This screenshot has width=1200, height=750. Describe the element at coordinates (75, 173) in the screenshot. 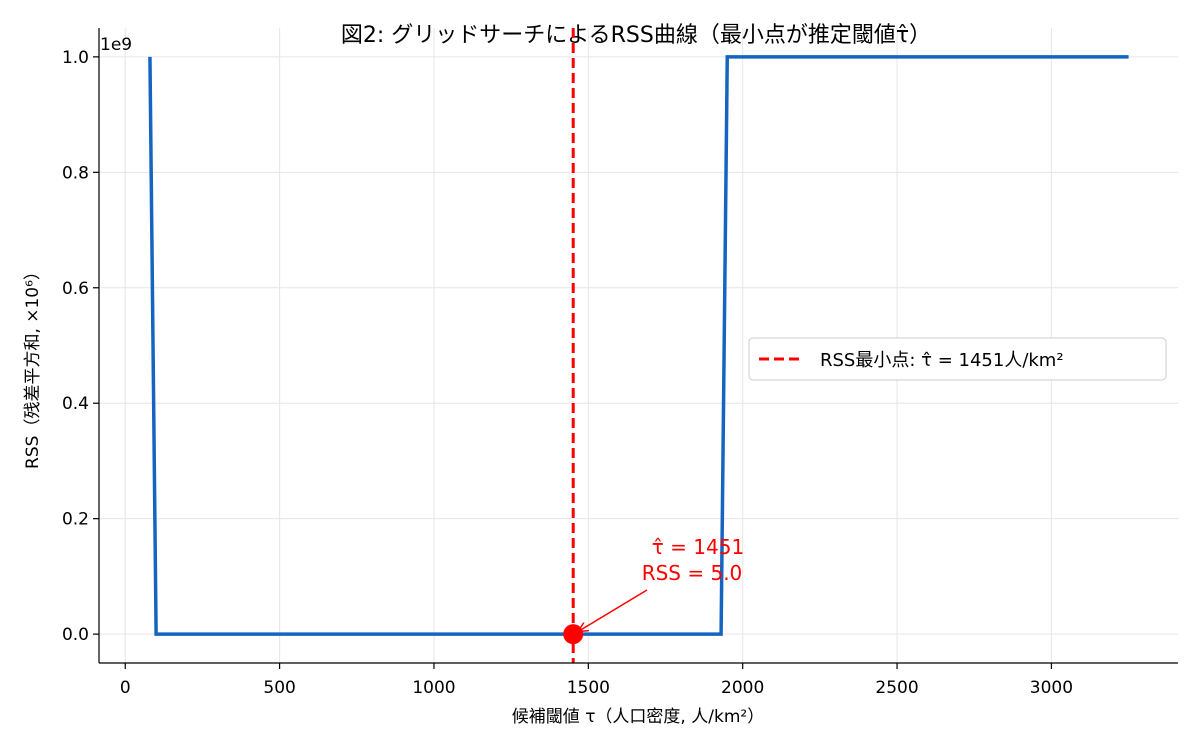

I see `y-tick-label: 0.8` at that location.